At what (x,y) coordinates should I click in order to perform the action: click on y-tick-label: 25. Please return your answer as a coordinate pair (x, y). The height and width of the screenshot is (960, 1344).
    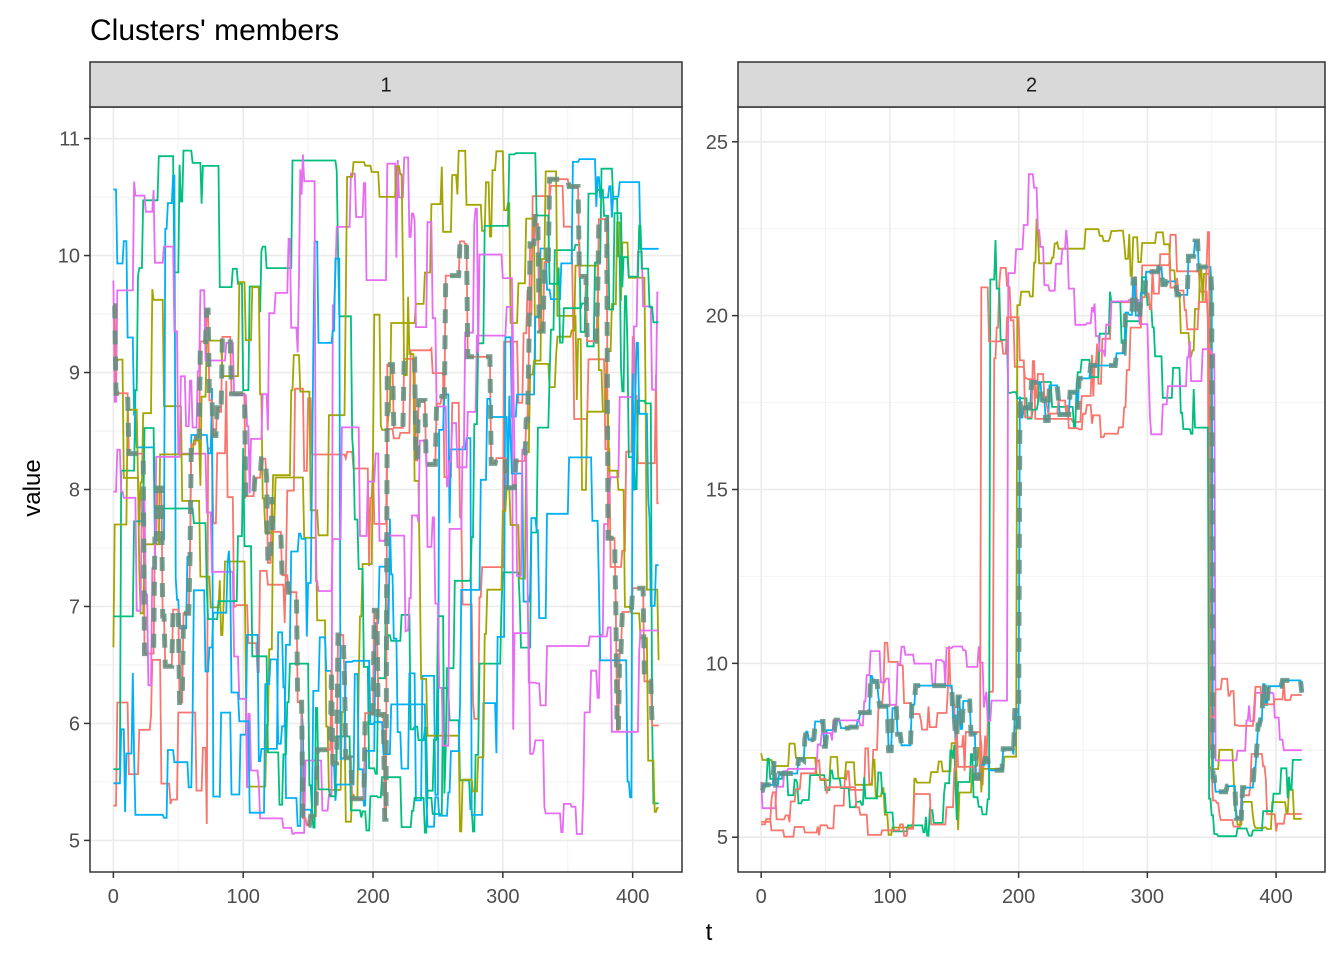
    Looking at the image, I should click on (717, 143).